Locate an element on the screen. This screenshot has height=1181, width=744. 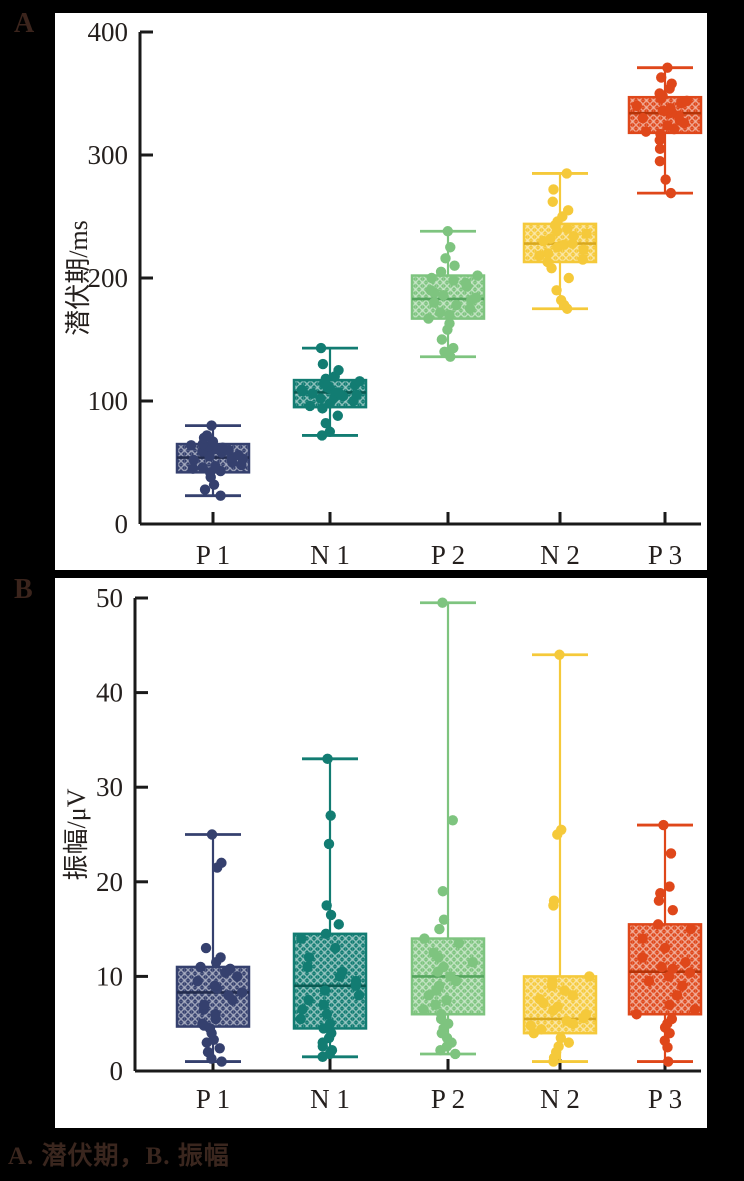
y-axis-title: 潜伏期/ms is located at coordinates (78, 278).